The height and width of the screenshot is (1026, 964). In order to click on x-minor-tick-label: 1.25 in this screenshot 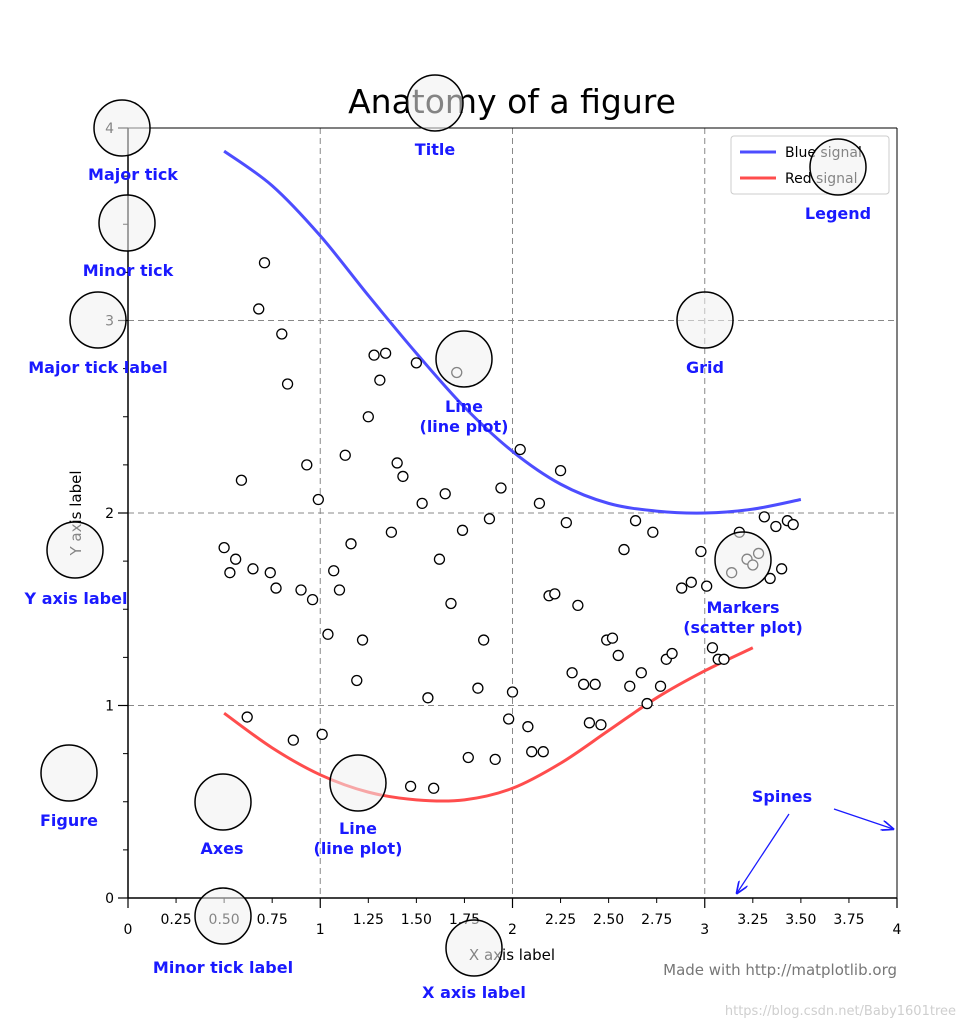, I will do `click(368, 920)`.